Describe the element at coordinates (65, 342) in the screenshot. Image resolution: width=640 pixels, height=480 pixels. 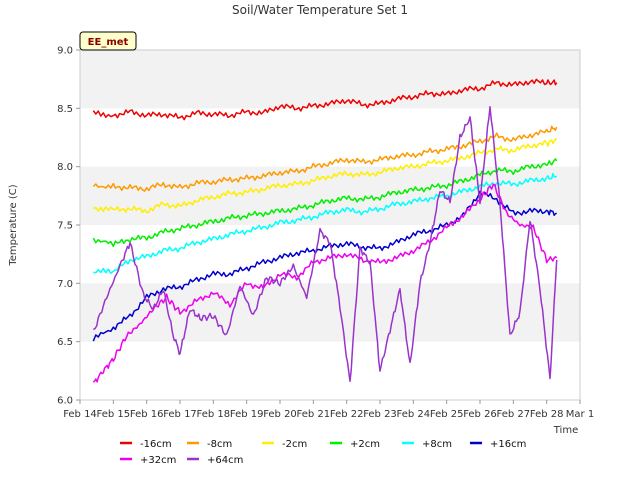
I see `y-tick-label: 6.5` at that location.